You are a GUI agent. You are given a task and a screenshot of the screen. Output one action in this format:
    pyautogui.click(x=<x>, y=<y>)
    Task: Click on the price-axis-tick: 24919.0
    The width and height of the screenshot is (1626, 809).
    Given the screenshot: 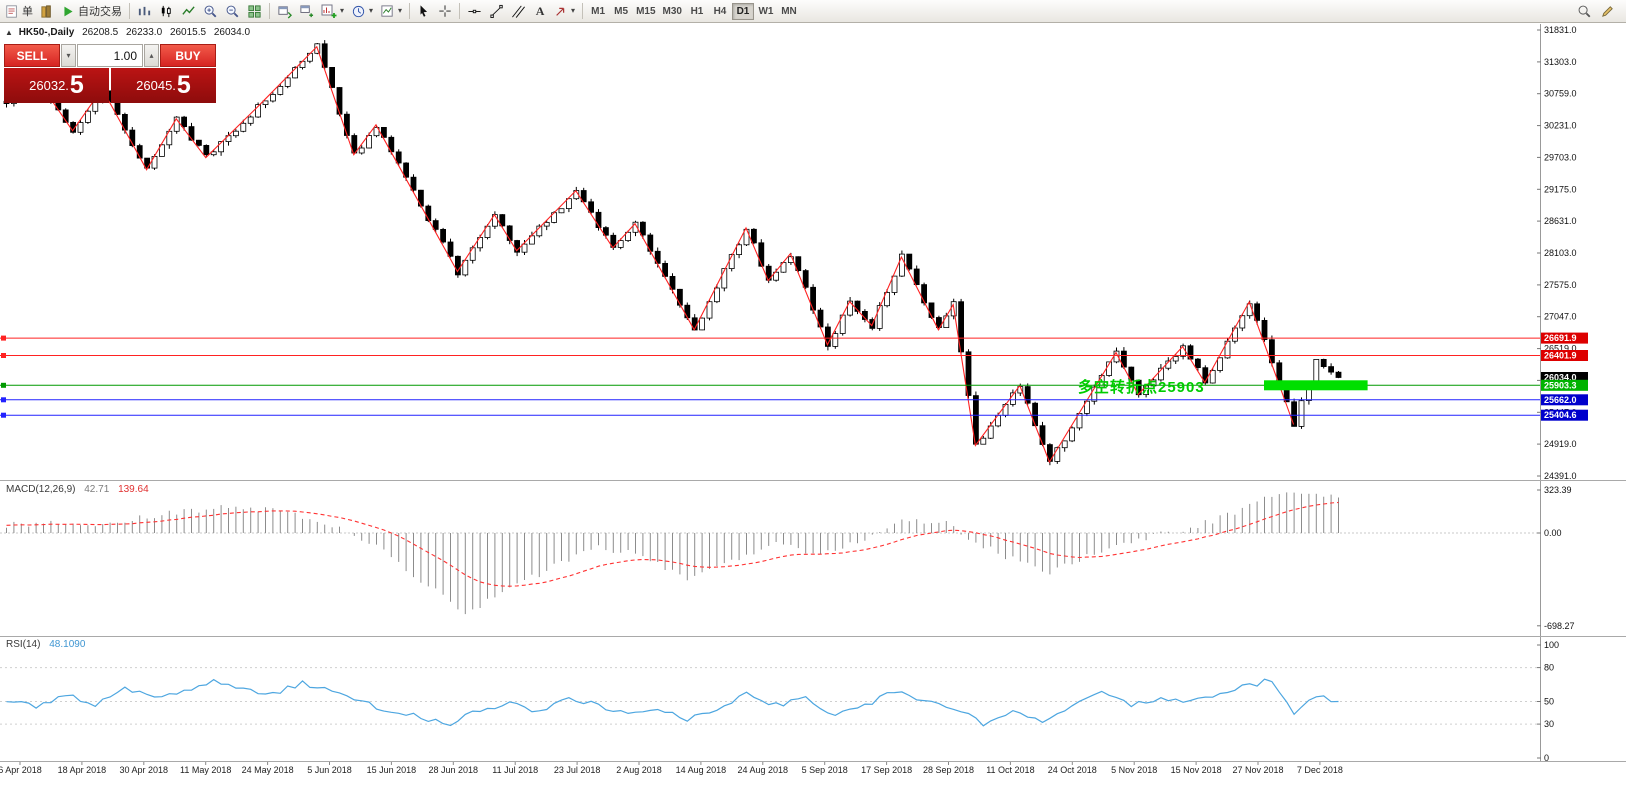 What is the action you would take?
    pyautogui.click(x=1560, y=444)
    